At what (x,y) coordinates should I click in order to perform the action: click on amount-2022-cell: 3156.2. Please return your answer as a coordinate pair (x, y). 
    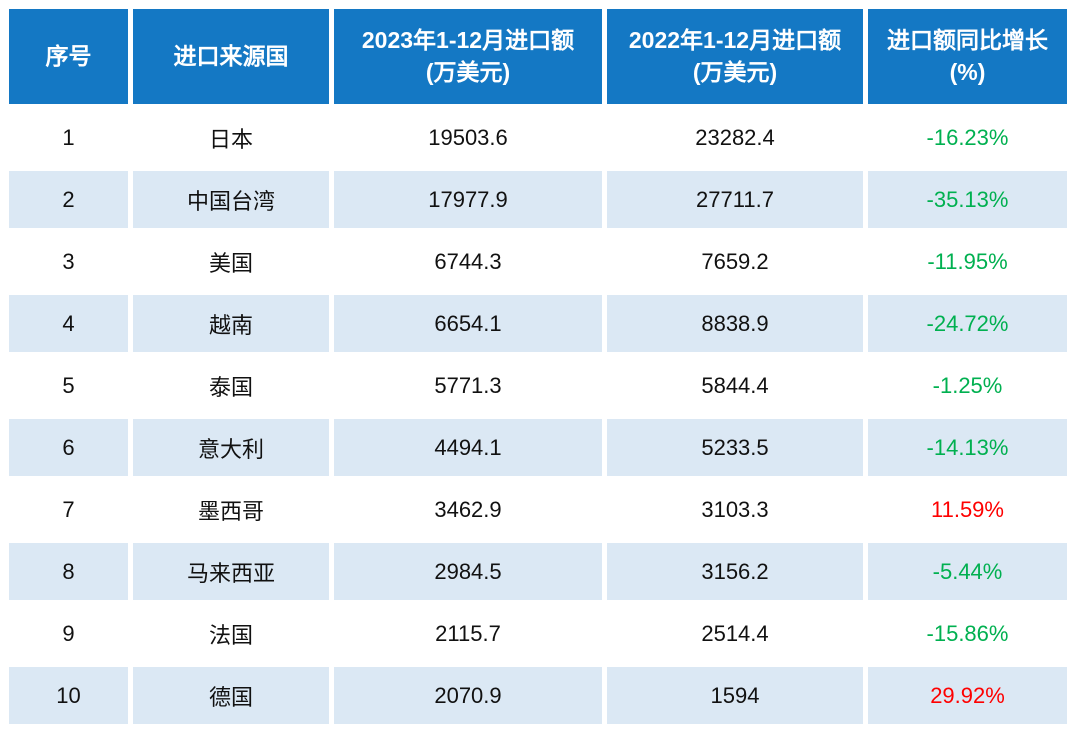
    Looking at the image, I should click on (735, 571).